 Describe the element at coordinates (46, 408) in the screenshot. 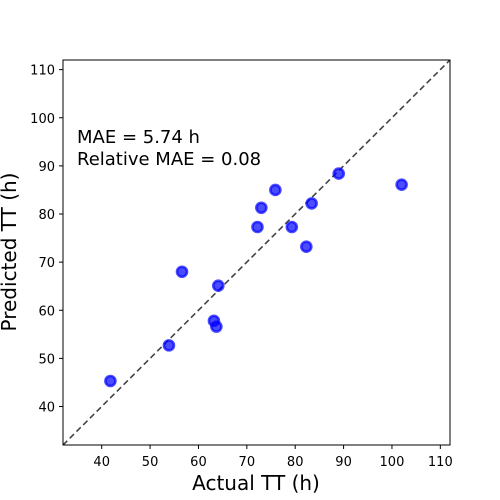

I see `y-tick-label-40: 40` at that location.